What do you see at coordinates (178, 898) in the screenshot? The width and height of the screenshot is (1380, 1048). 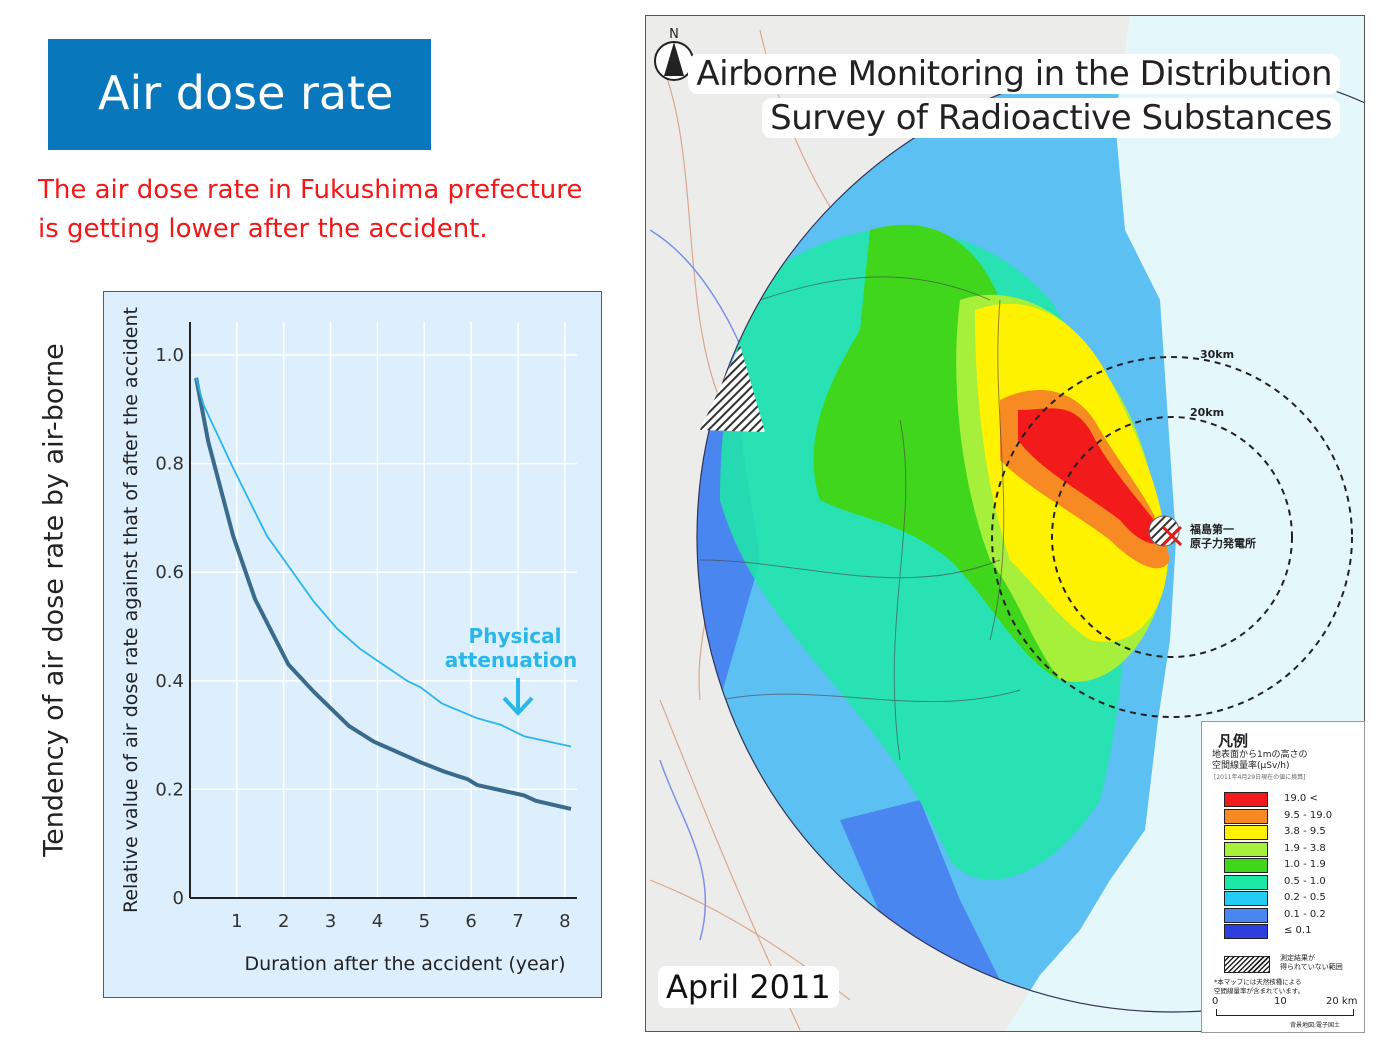 I see `y-tick-label: 0` at bounding box center [178, 898].